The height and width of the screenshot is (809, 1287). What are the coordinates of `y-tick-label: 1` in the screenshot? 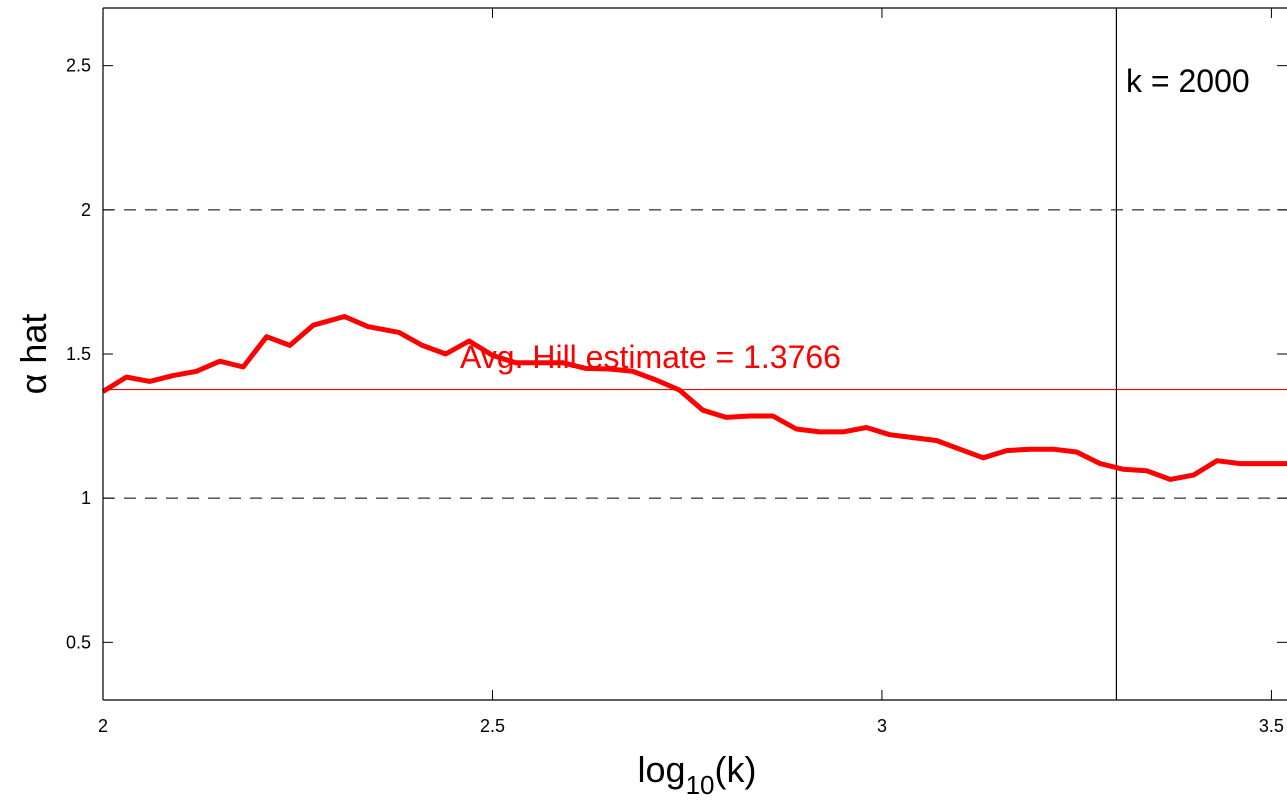 It's located at (86, 498).